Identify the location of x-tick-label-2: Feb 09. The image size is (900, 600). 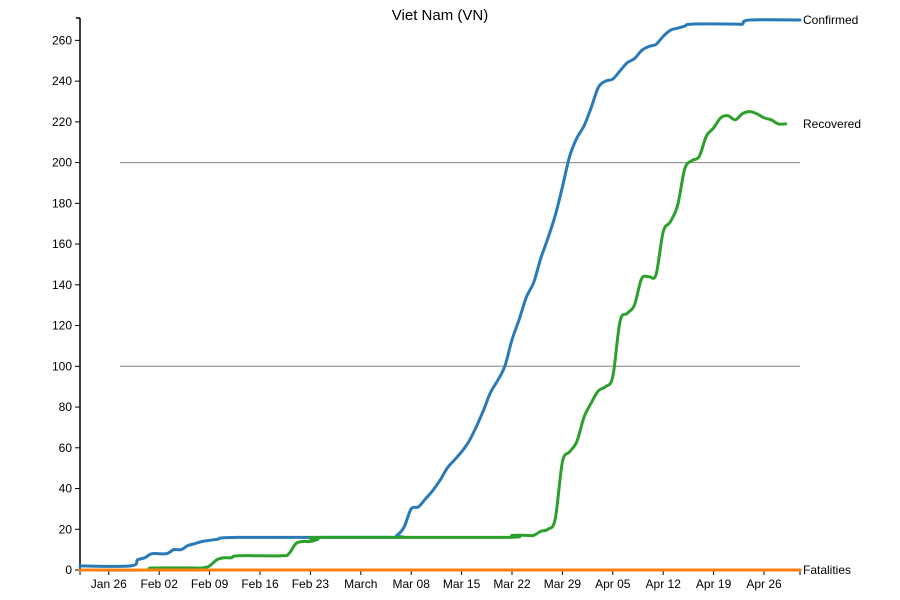
(210, 584).